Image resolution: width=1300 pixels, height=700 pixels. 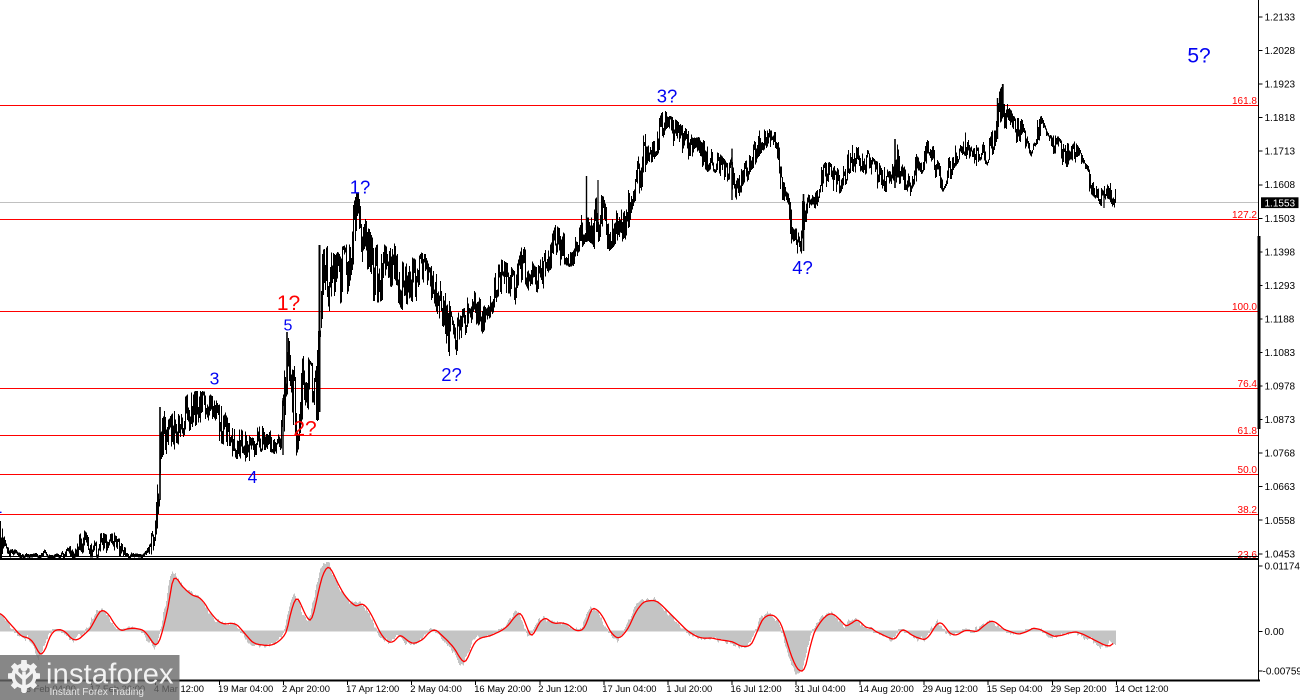 What do you see at coordinates (1275, 632) in the screenshot?
I see `svg-text: 0.00` at bounding box center [1275, 632].